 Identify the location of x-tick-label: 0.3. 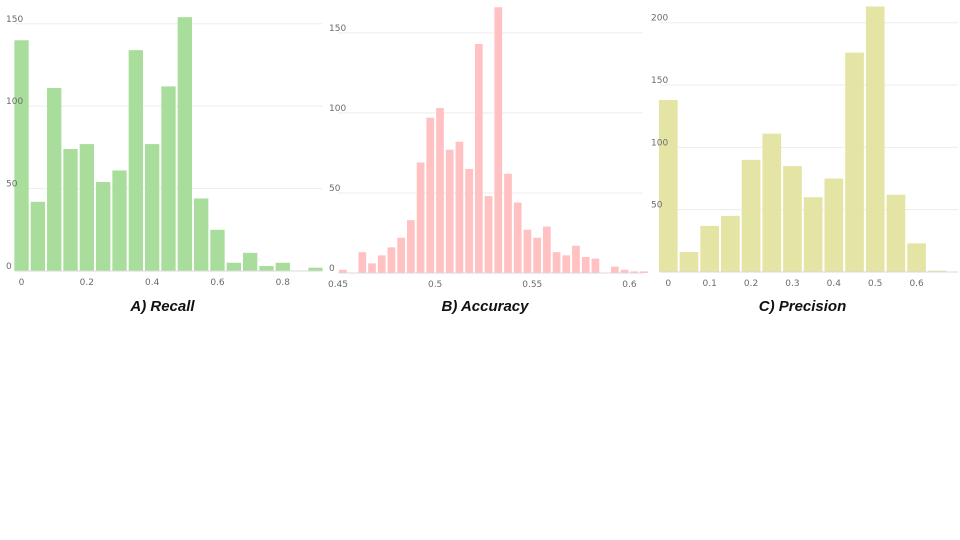
(792, 284).